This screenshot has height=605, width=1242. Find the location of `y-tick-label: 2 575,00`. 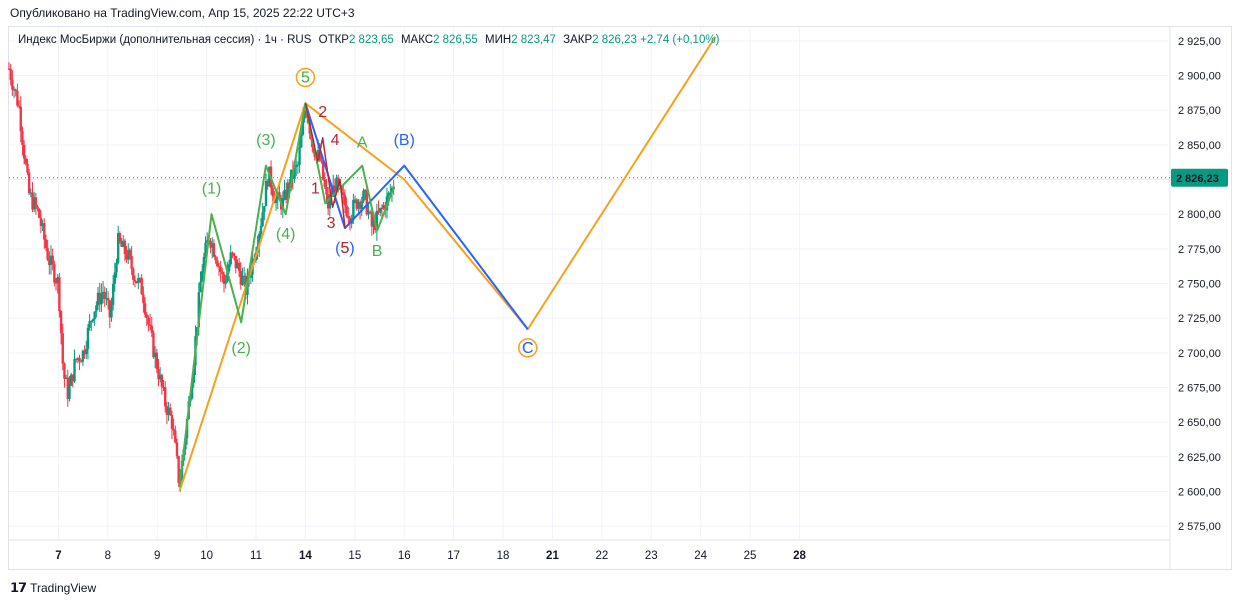

y-tick-label: 2 575,00 is located at coordinates (1199, 527).